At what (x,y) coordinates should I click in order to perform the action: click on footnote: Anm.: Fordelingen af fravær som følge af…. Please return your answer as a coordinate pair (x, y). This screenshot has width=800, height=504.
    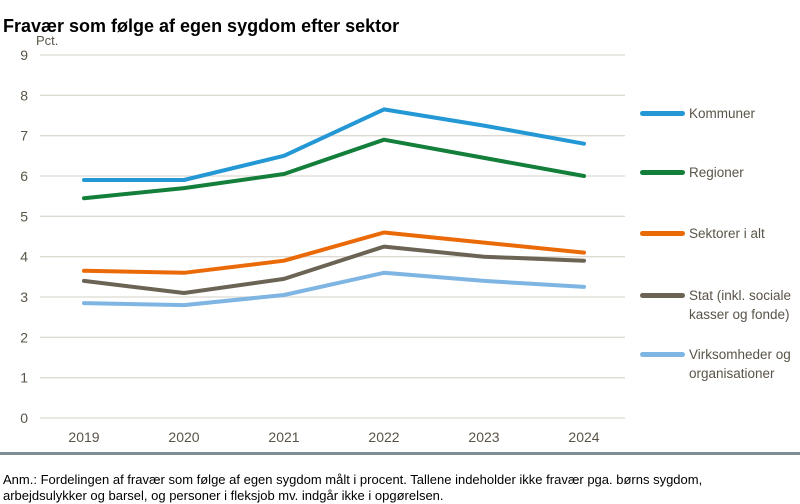
    Looking at the image, I should click on (353, 487).